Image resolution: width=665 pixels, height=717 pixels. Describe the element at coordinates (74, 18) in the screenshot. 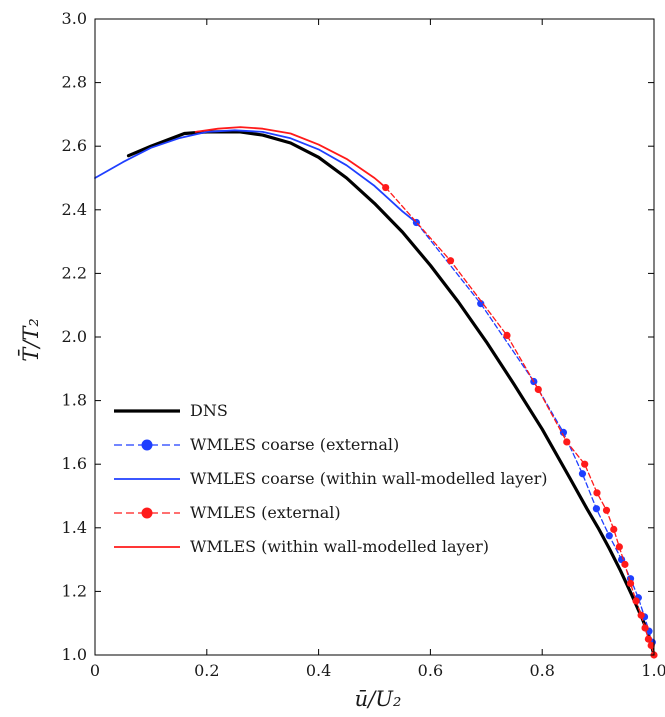

I see `y-tick-label: 3.0` at that location.